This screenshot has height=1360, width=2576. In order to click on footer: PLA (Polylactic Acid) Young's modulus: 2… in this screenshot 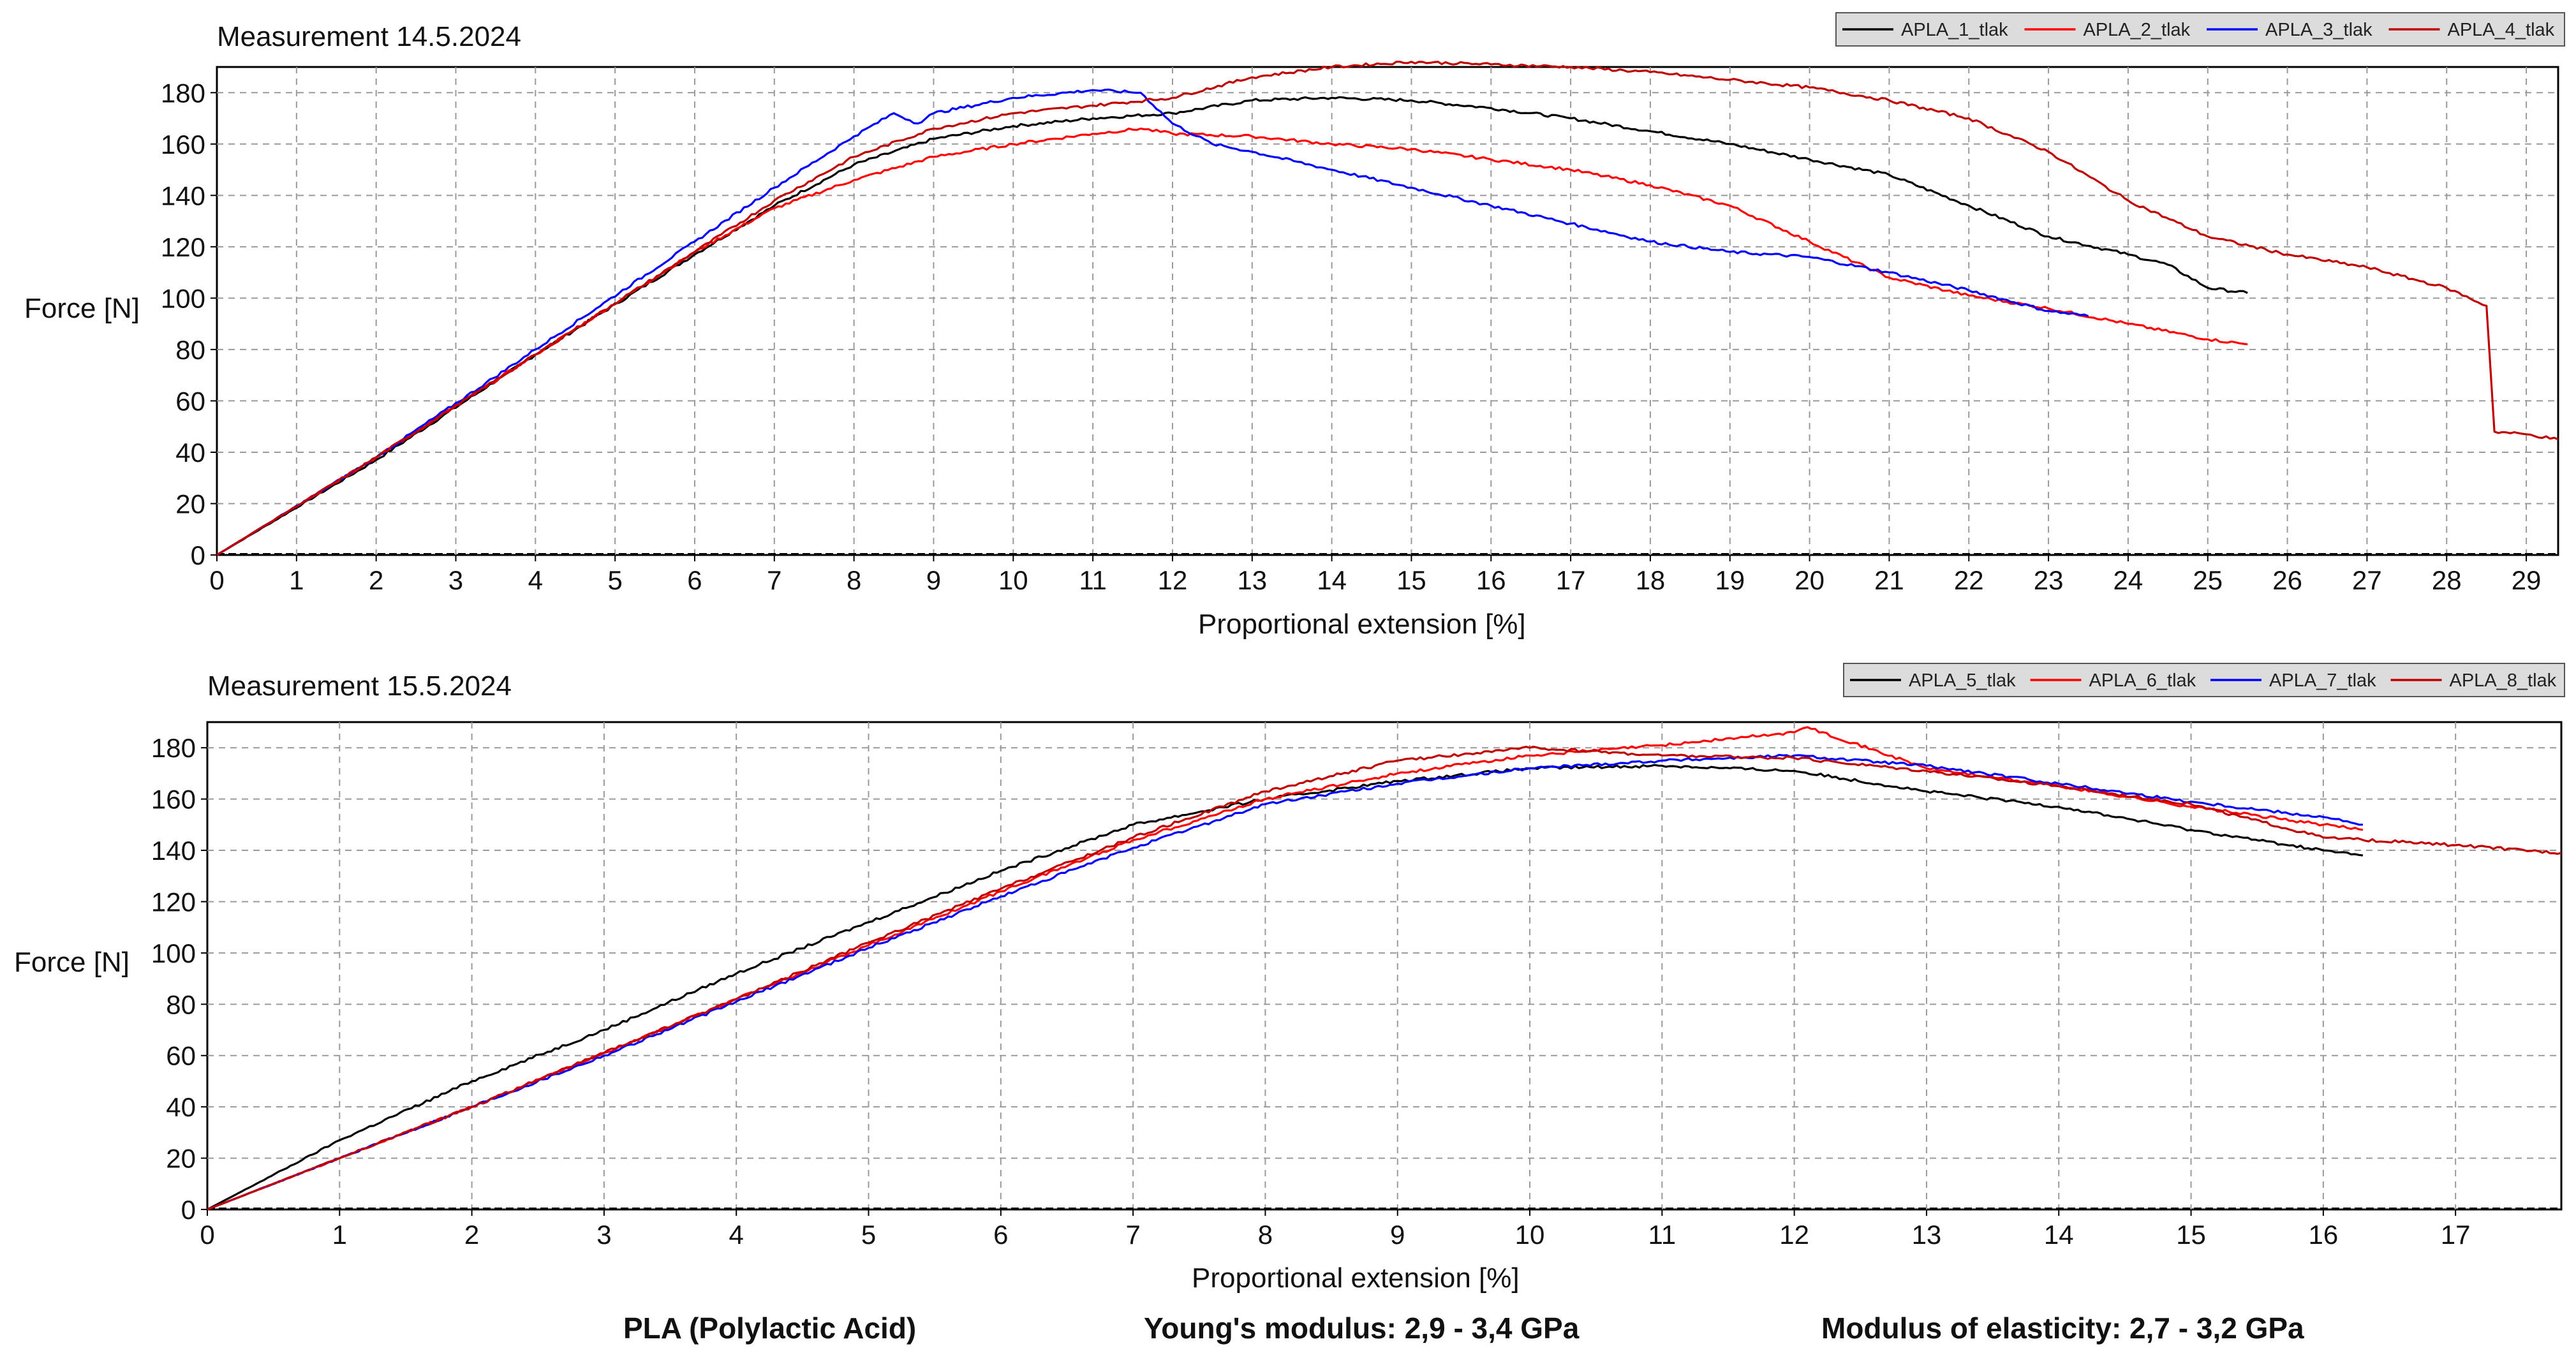, I will do `click(1288, 1333)`.